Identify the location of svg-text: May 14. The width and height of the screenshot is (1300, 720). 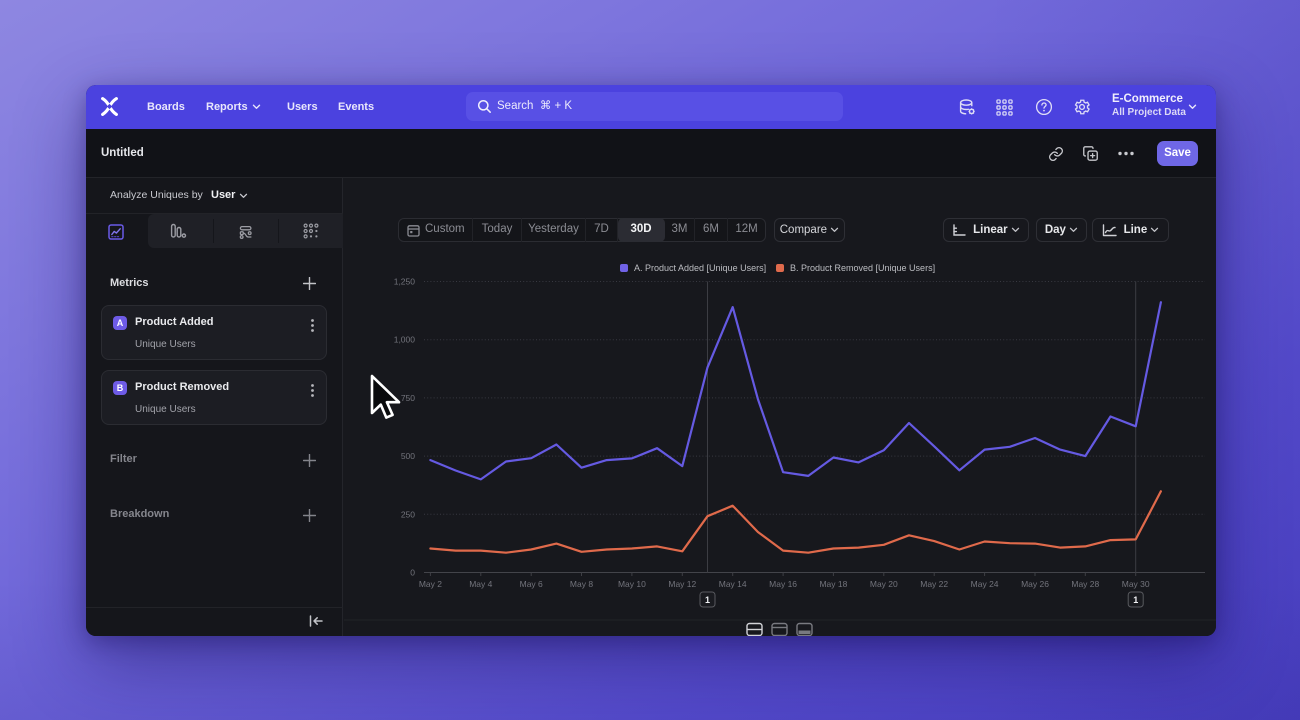
(733, 584).